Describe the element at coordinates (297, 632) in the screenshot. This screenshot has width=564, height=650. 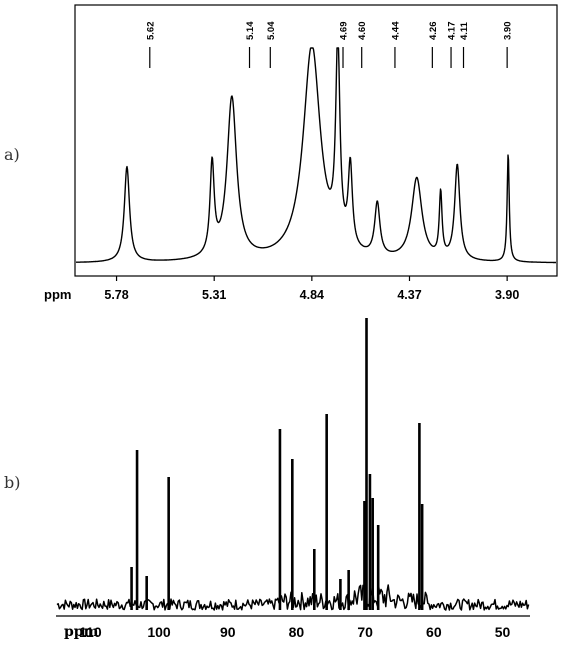
I see `panel-b-tick-label: 80` at that location.